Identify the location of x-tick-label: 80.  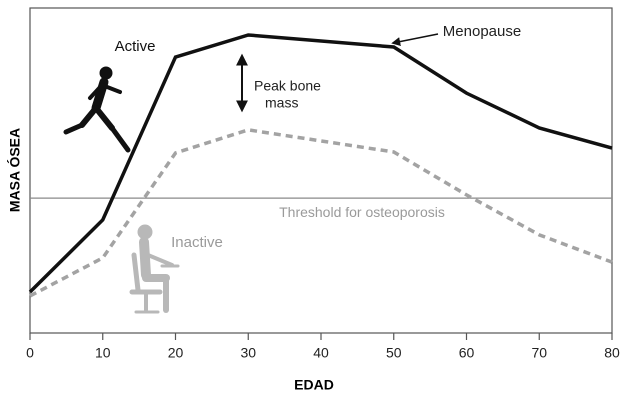
(612, 353).